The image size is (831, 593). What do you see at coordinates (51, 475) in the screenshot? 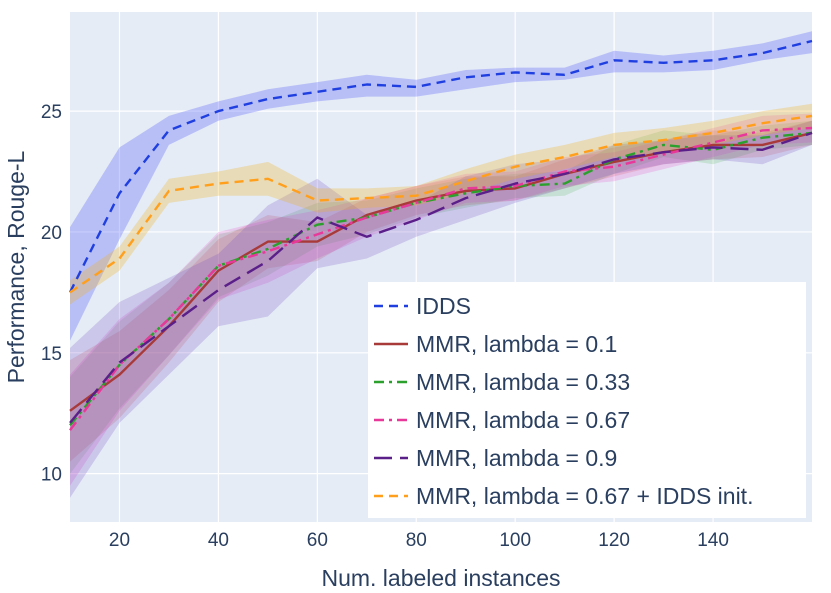
I see `y-tick-label: 10` at bounding box center [51, 475].